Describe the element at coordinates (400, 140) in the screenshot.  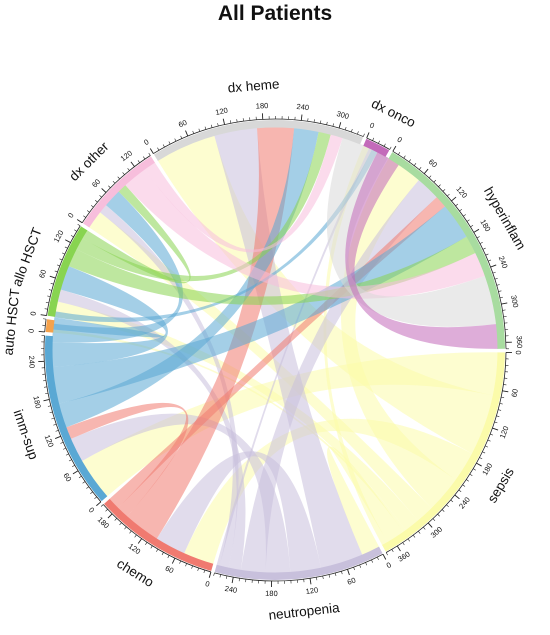
I see `tick-label-hyperinflam: 0` at that location.